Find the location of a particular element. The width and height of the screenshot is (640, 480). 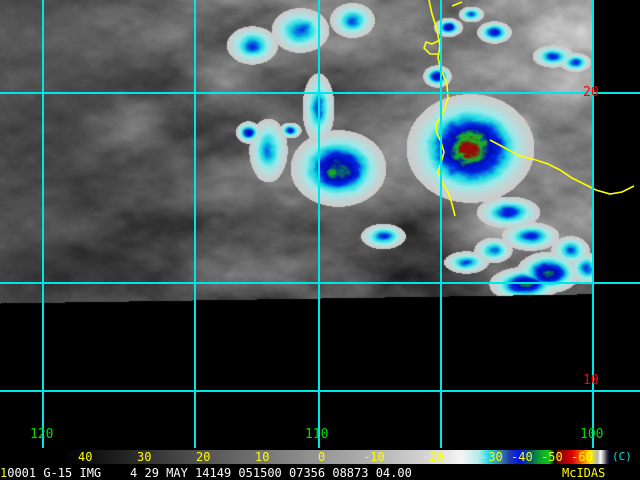

temperature-colorbar is located at coordinates (335, 457).